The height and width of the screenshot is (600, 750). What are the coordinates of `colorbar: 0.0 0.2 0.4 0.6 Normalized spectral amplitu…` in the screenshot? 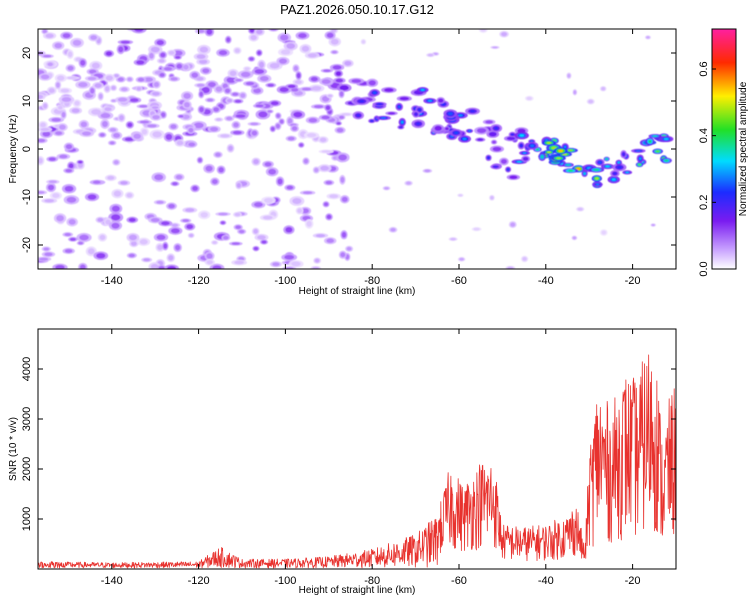 It's located at (723, 152).